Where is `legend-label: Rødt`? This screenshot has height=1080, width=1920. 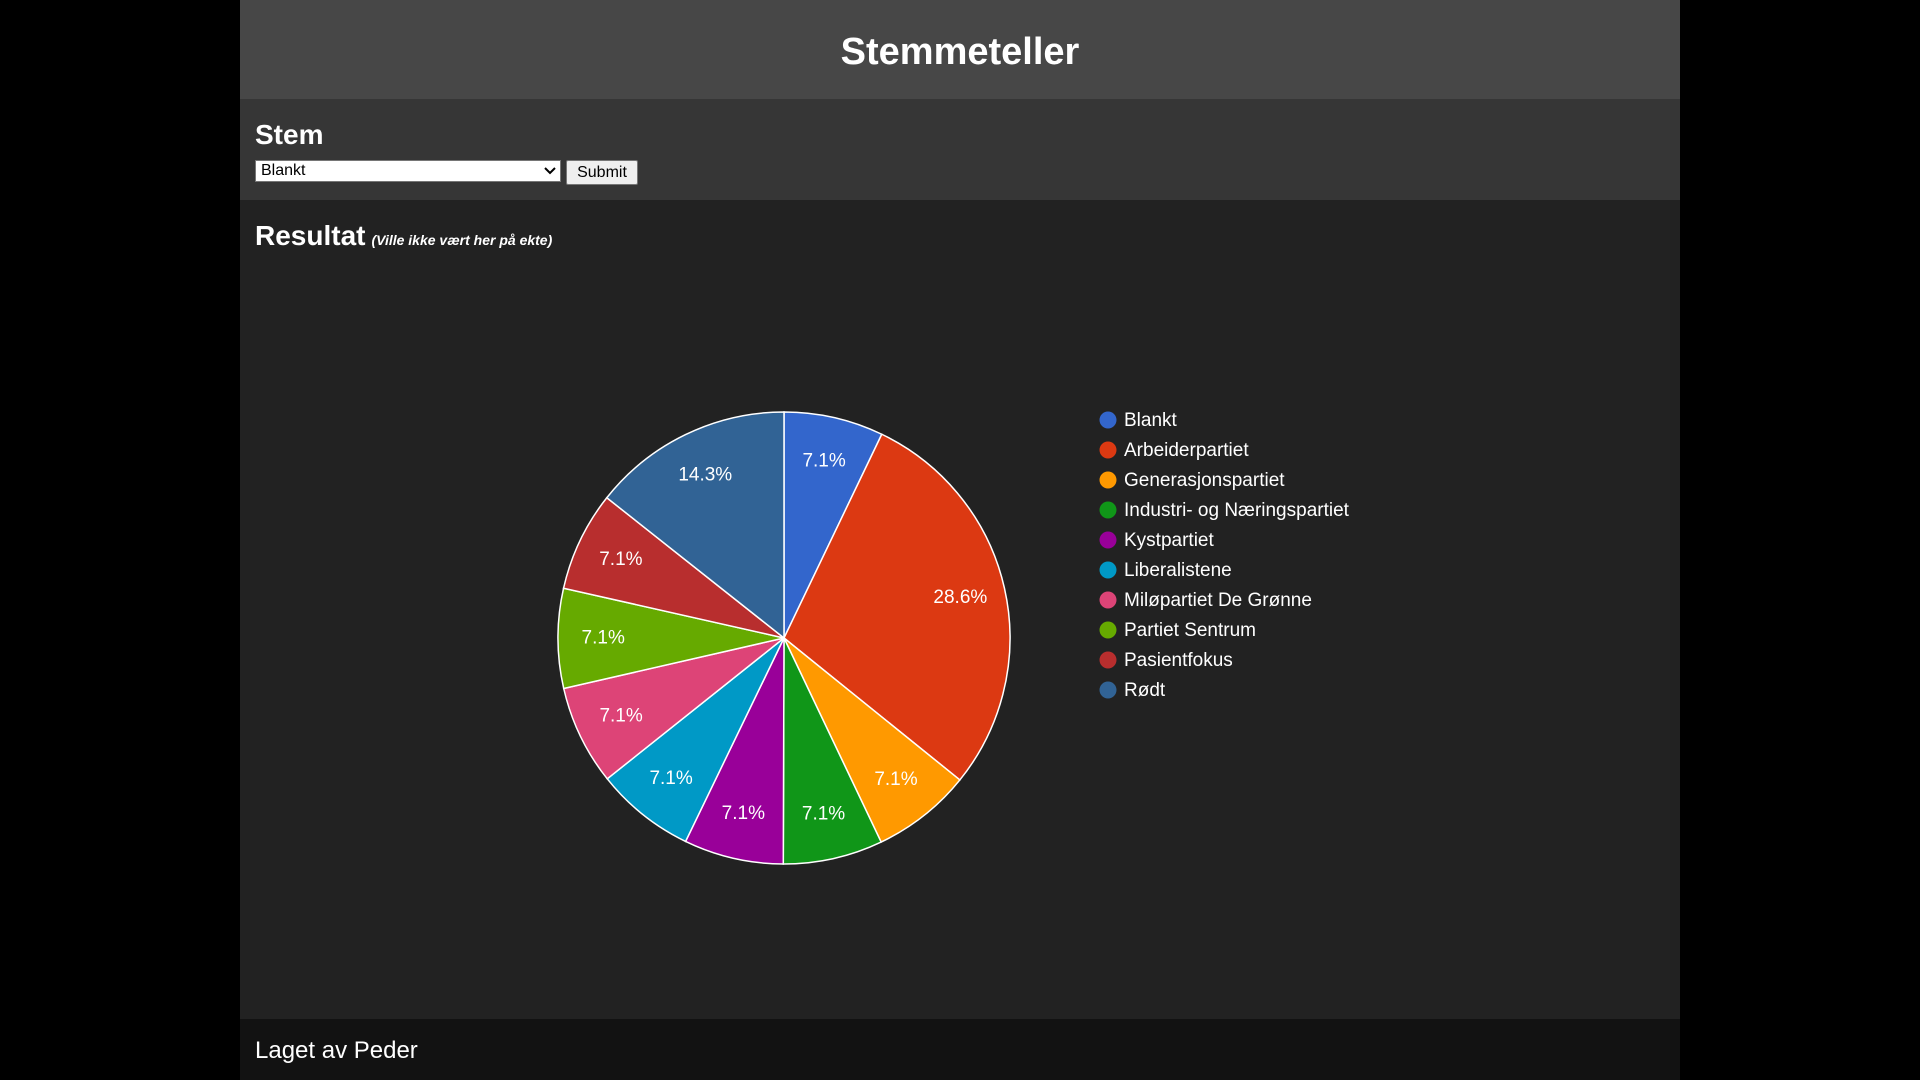 legend-label: Rødt is located at coordinates (1145, 690).